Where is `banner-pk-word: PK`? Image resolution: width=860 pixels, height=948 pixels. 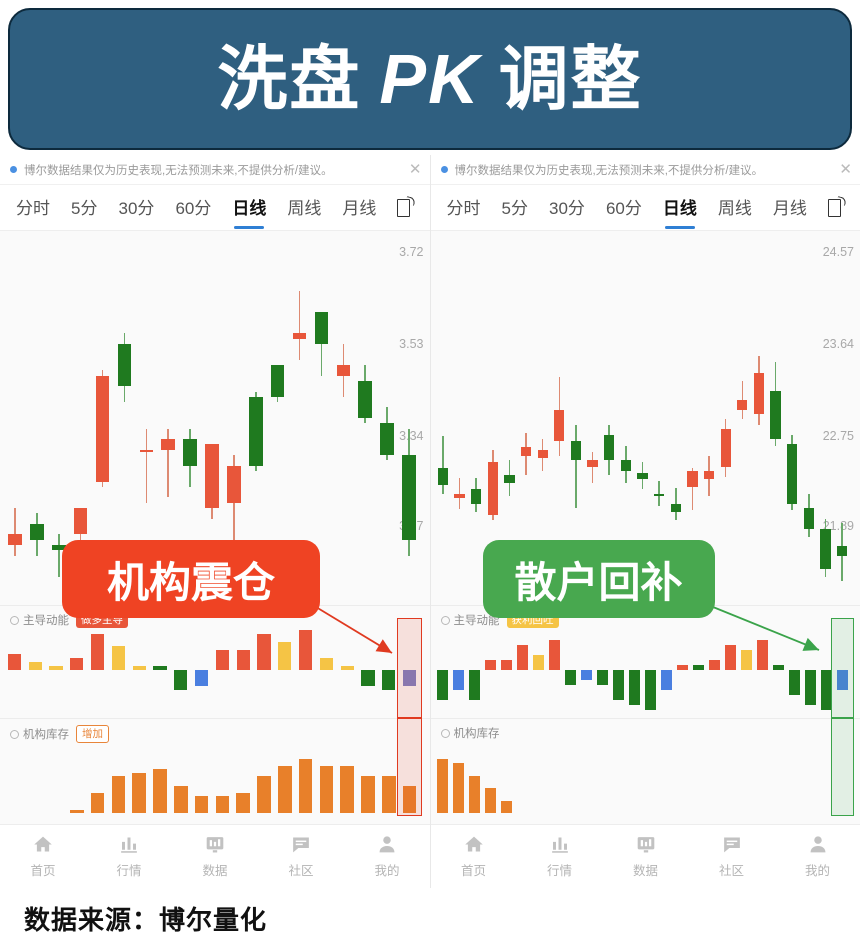
banner-pk-word: PK is located at coordinates (430, 79).